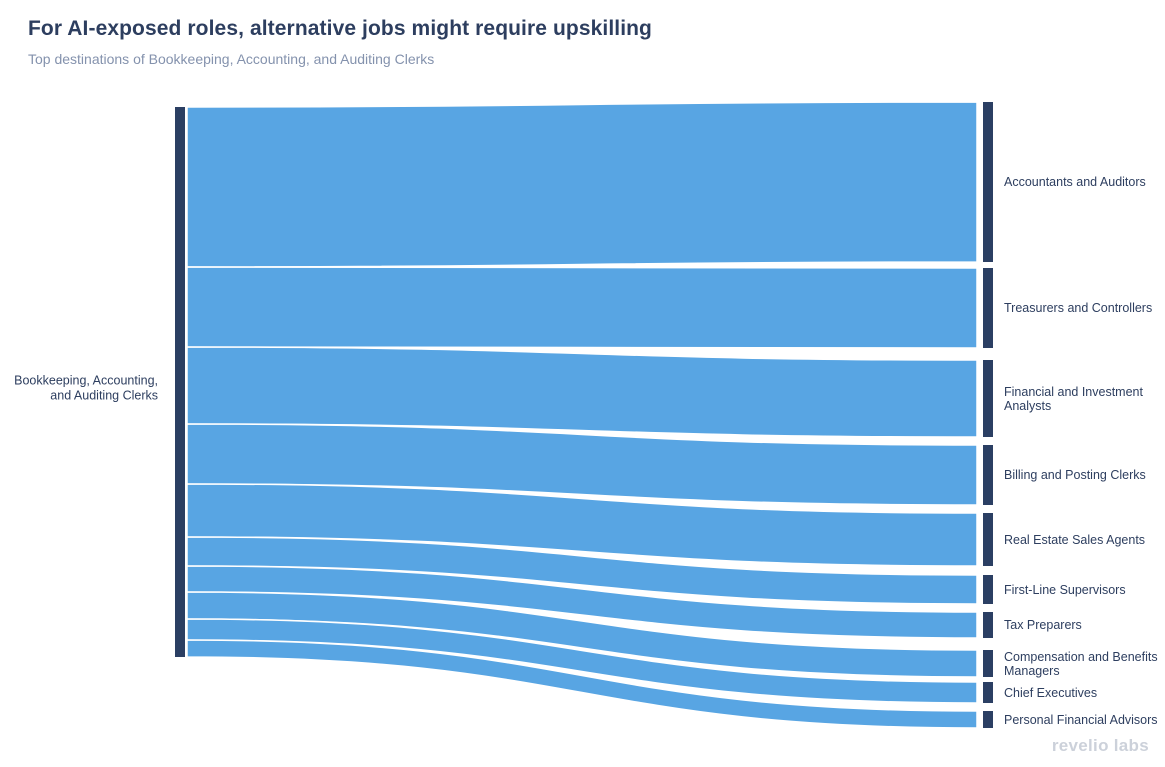 This screenshot has height=767, width=1165. Describe the element at coordinates (988, 539) in the screenshot. I see `destination-node-real-estate-sales-agents` at that location.